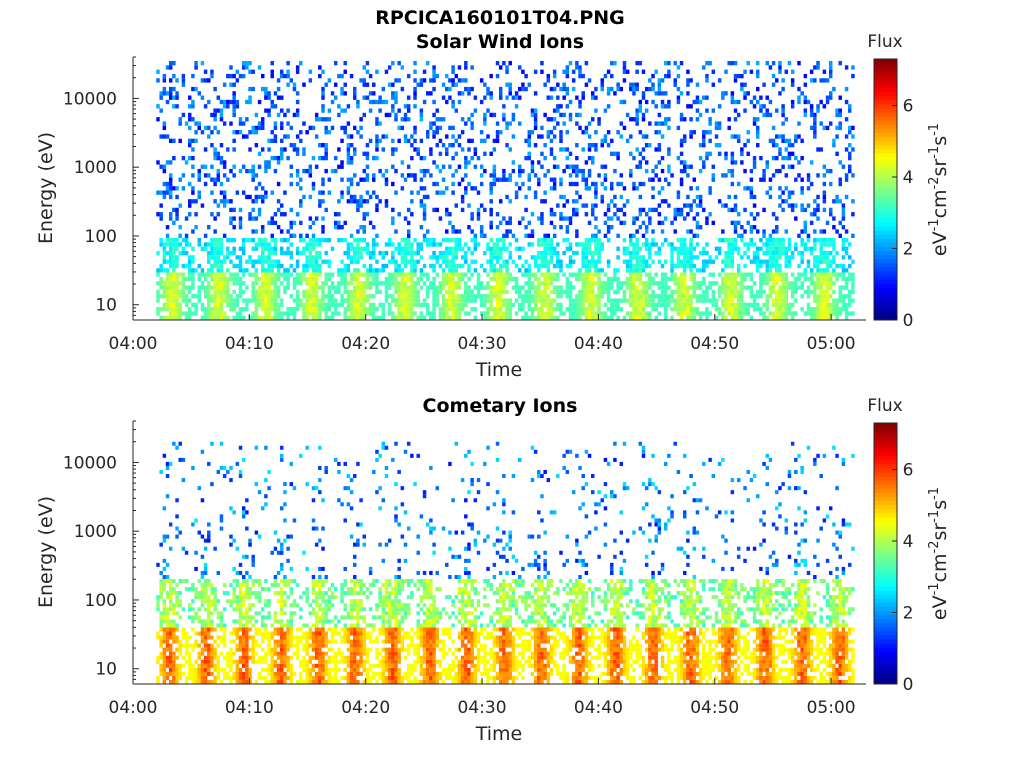 Image resolution: width=1024 pixels, height=768 pixels. I want to click on colorbar-swatch, so click(885, 285).